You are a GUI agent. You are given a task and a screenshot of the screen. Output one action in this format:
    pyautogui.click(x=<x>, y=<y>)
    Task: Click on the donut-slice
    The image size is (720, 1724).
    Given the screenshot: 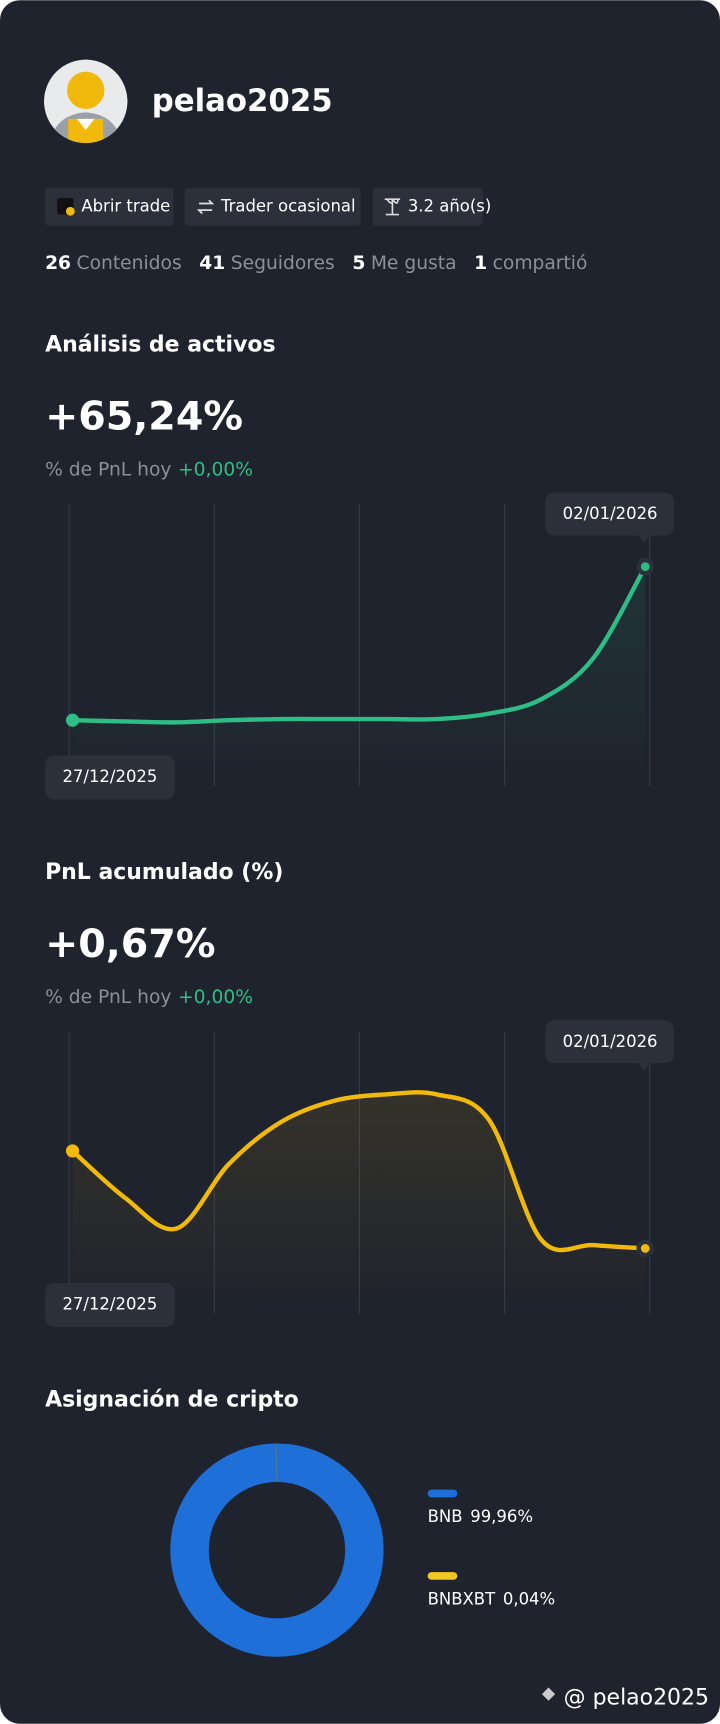 What is the action you would take?
    pyautogui.click(x=277, y=1550)
    